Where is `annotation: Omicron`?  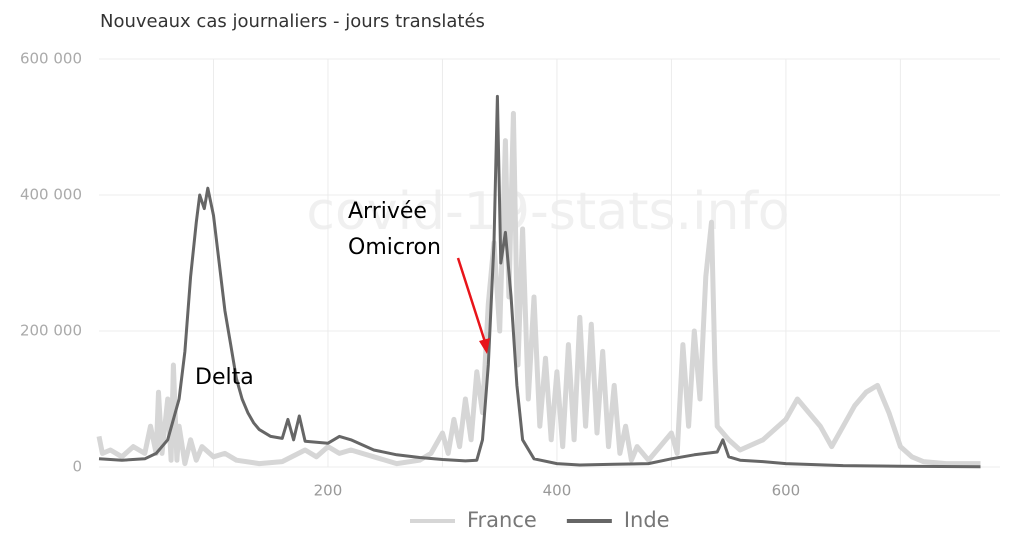
annotation: Omicron is located at coordinates (394, 247).